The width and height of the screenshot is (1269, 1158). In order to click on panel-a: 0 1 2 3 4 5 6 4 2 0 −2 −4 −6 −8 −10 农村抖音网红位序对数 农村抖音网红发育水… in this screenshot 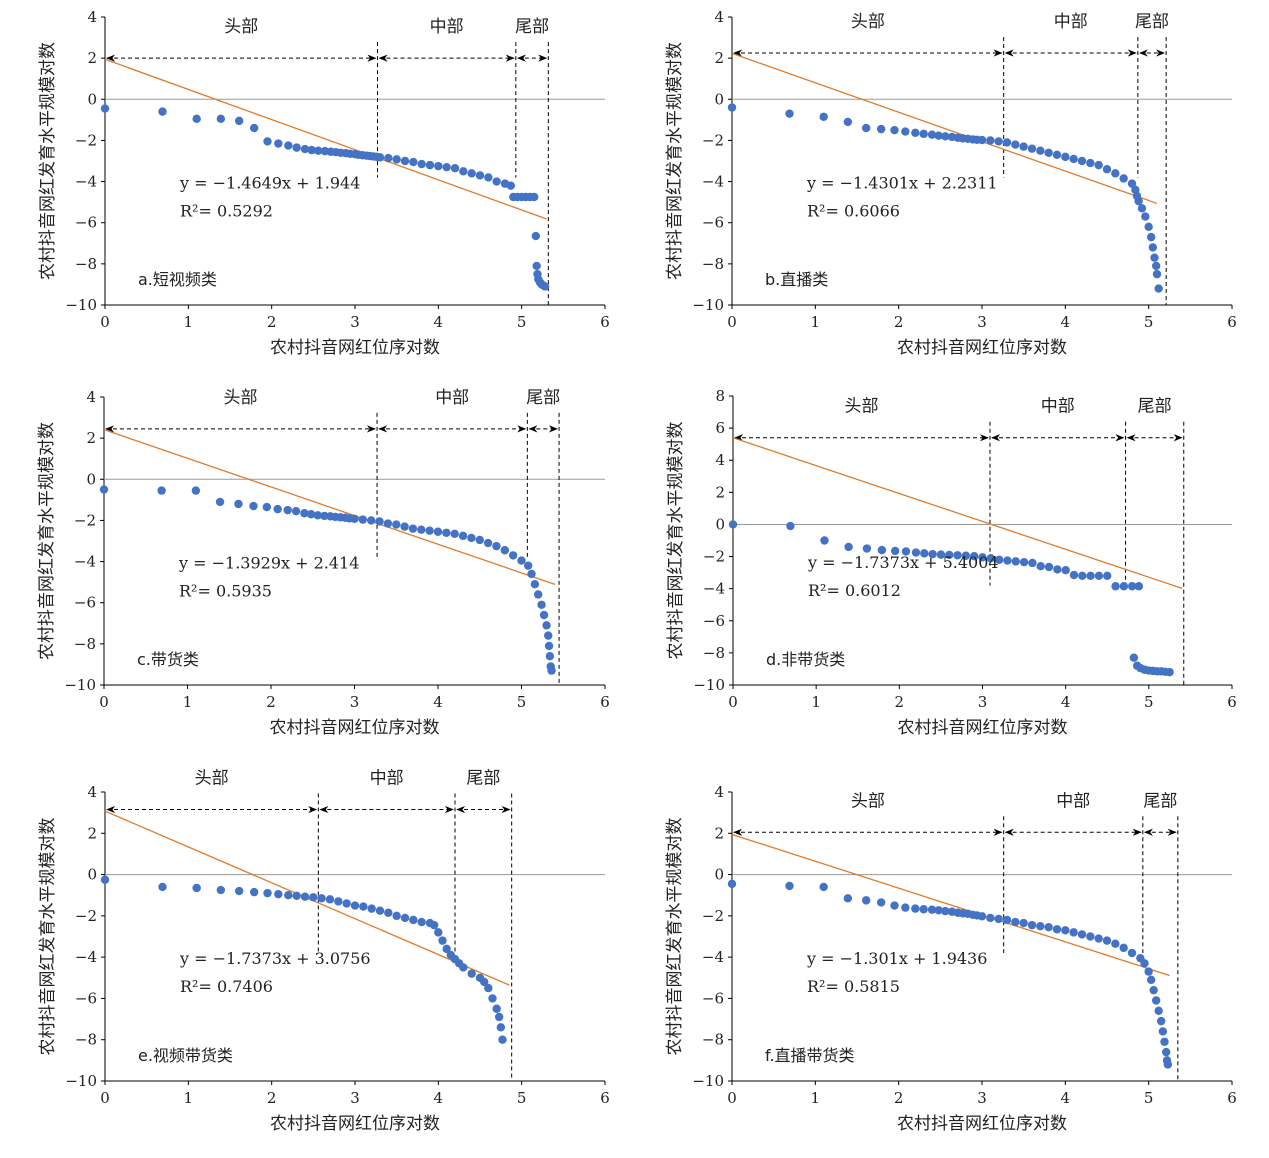, I will do `click(324, 183)`.